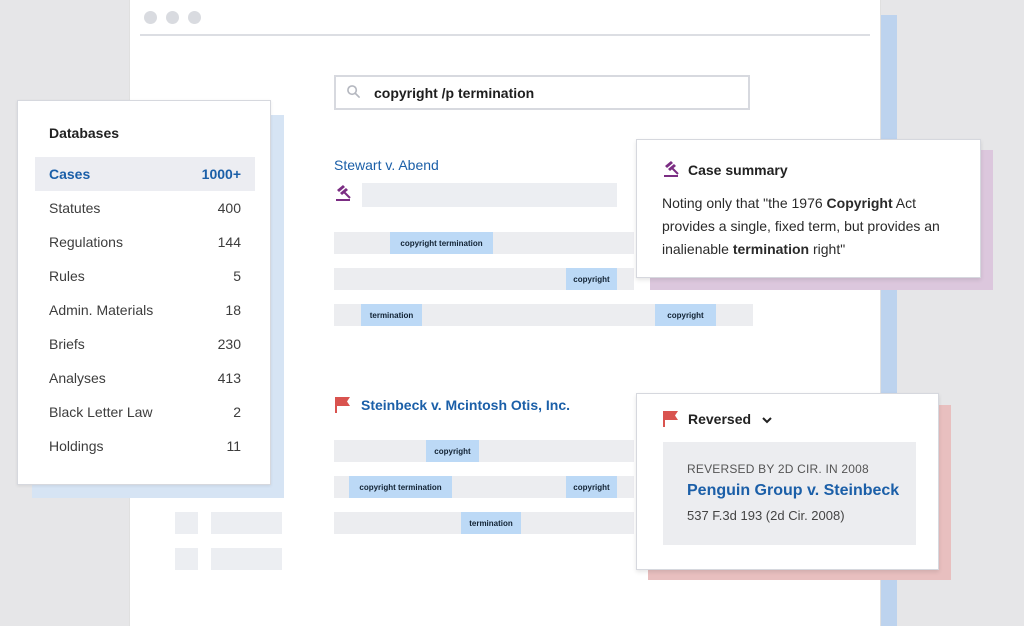 Image resolution: width=1024 pixels, height=626 pixels. Describe the element at coordinates (75, 208) in the screenshot. I see `database-item-label: Statutes` at that location.